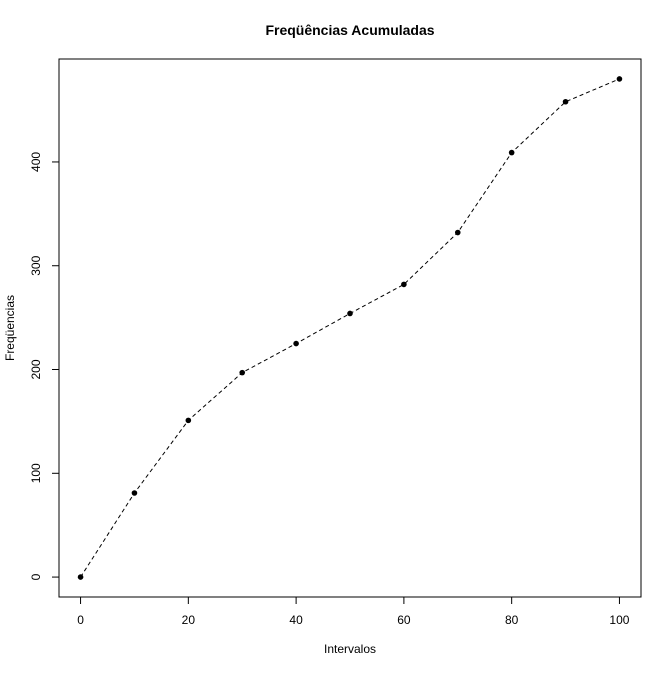  What do you see at coordinates (189, 620) in the screenshot?
I see `x-tick-label: 20` at bounding box center [189, 620].